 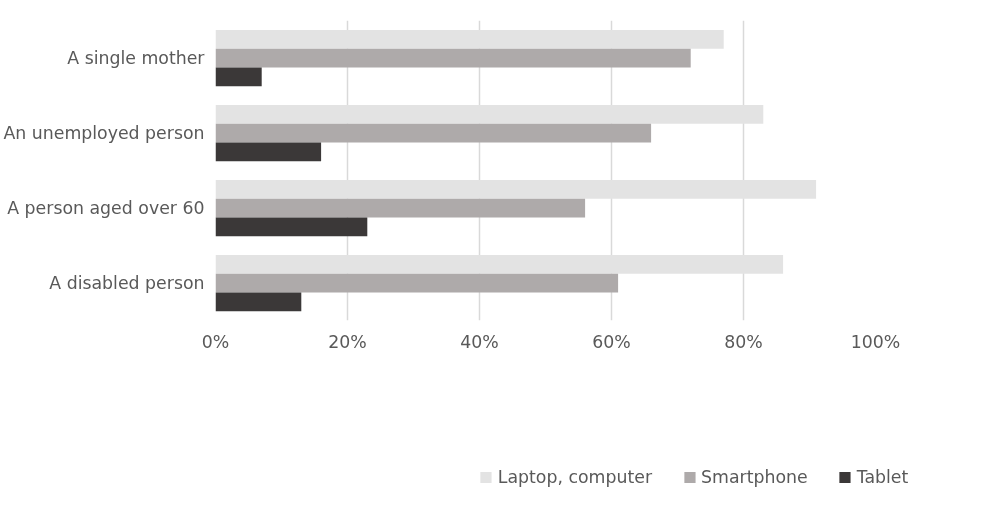 I want to click on x-tick-label: 60%, so click(x=611, y=341).